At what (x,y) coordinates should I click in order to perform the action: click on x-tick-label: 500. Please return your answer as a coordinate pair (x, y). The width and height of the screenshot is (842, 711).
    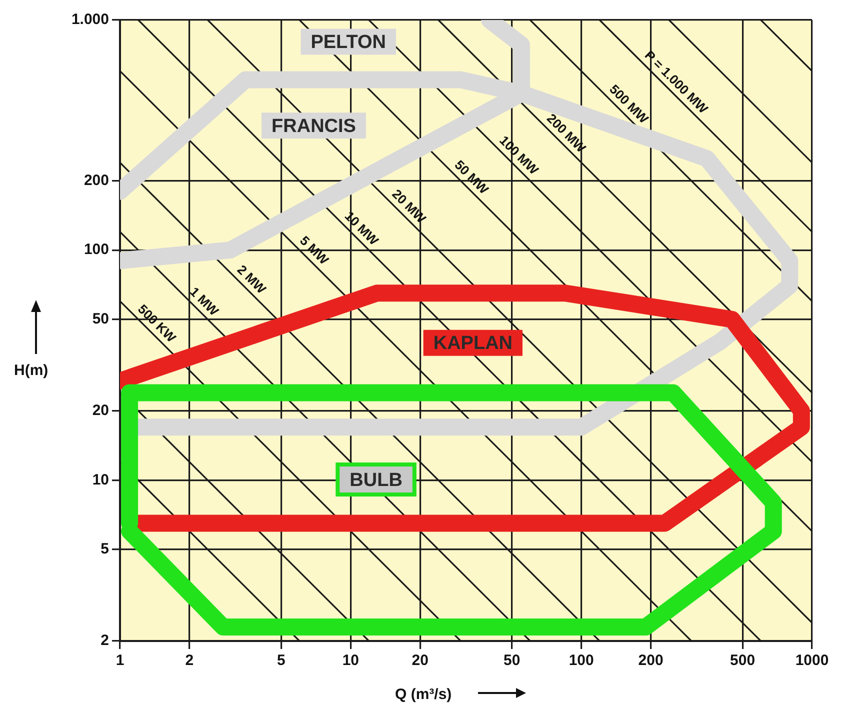
    Looking at the image, I should click on (743, 661).